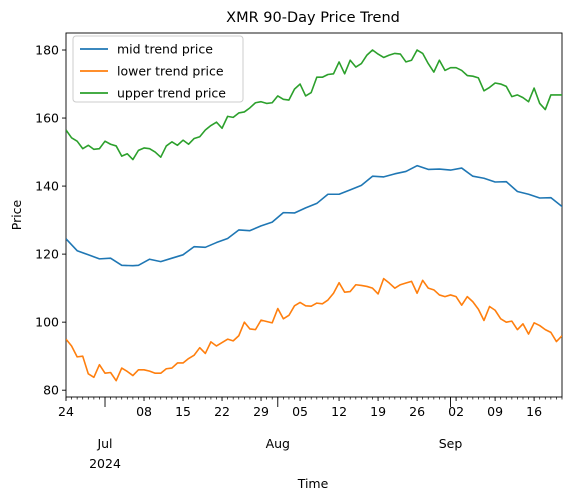 This screenshot has width=571, height=501. Describe the element at coordinates (50, 220) in the screenshot. I see `y-axis: 80 100 120 140 160 180` at that location.